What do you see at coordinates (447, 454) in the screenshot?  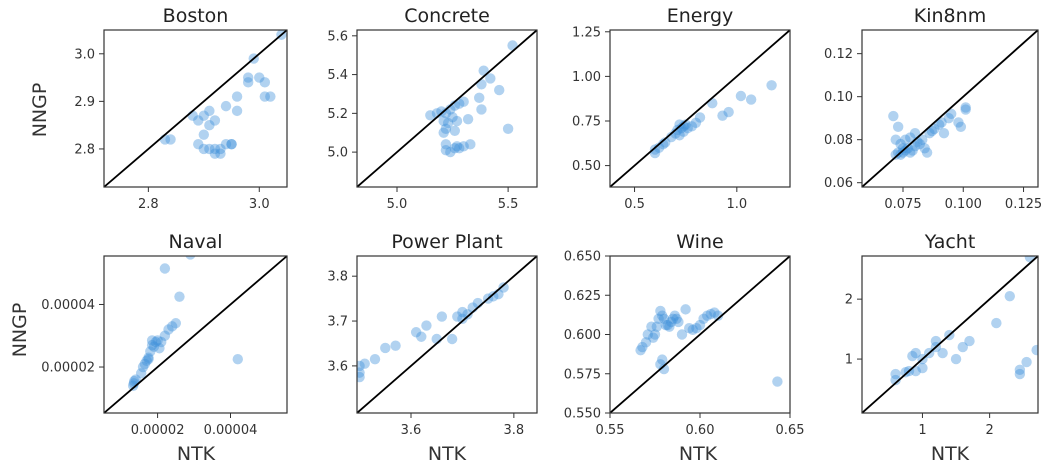 I see `xlabel-2: NTK` at bounding box center [447, 454].